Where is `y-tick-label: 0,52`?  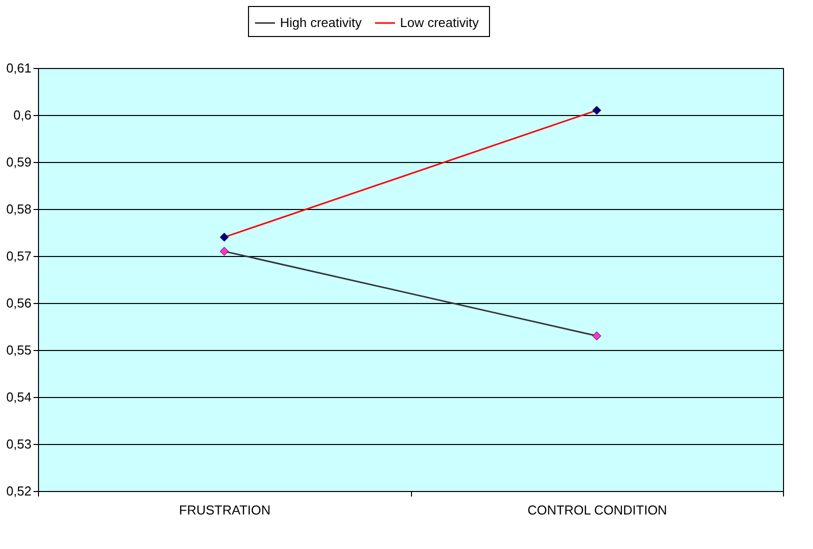
y-tick-label: 0,52 is located at coordinates (19, 491).